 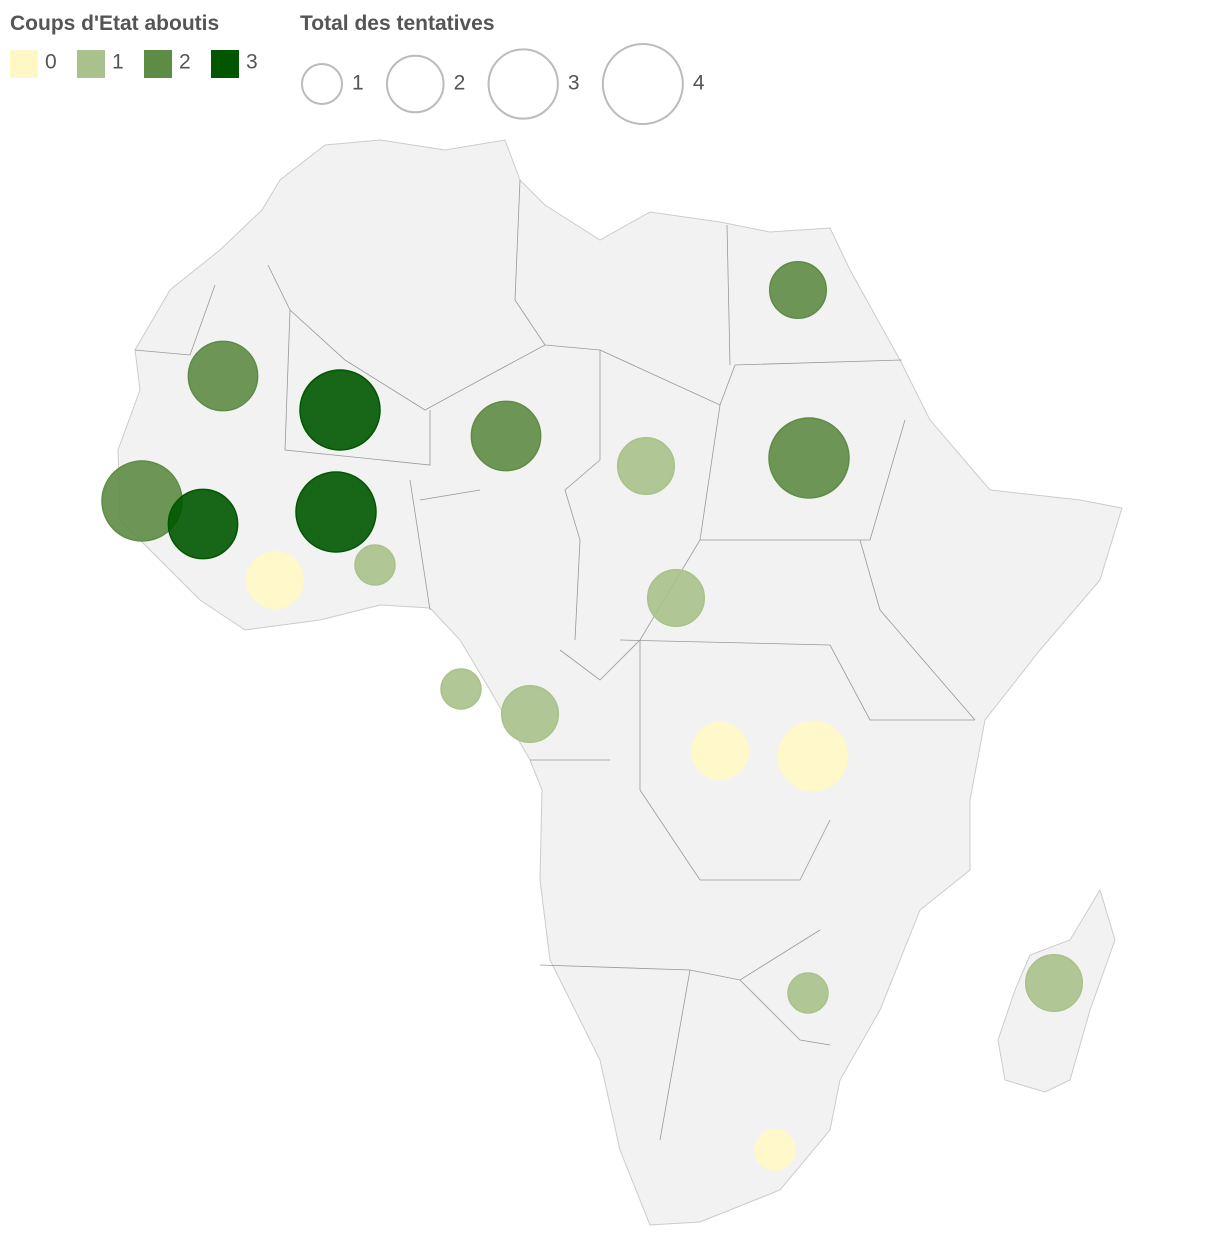 I want to click on size-label: 1, so click(x=358, y=83).